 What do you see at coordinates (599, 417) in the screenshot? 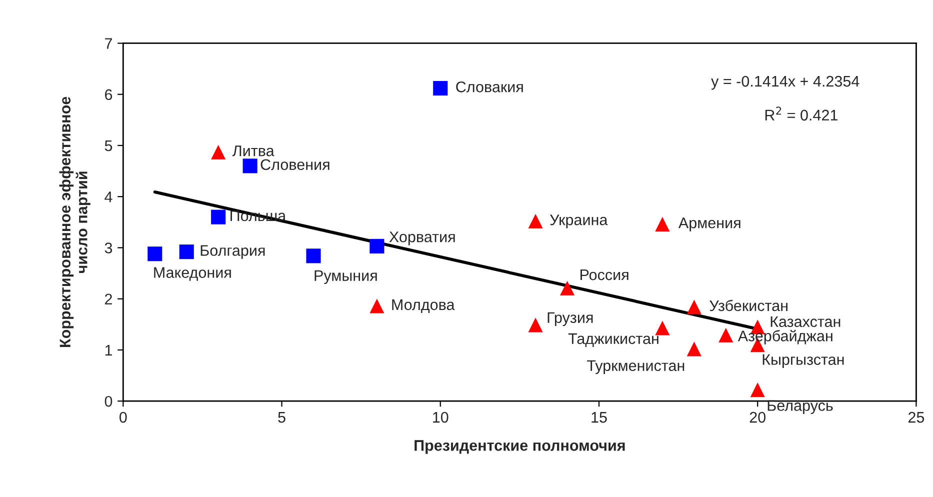
I see `x-tick-label: 15` at bounding box center [599, 417].